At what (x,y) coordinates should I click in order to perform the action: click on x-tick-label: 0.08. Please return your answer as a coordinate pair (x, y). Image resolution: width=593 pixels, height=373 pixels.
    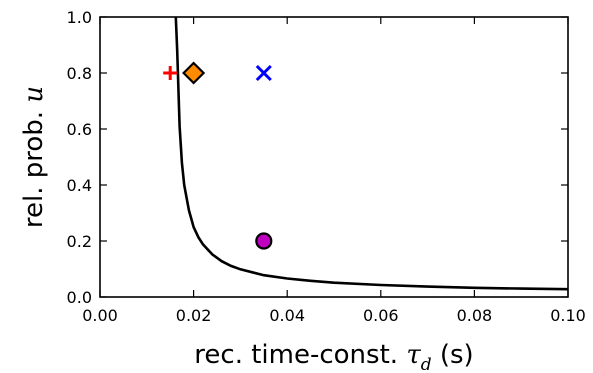
    Looking at the image, I should click on (475, 315).